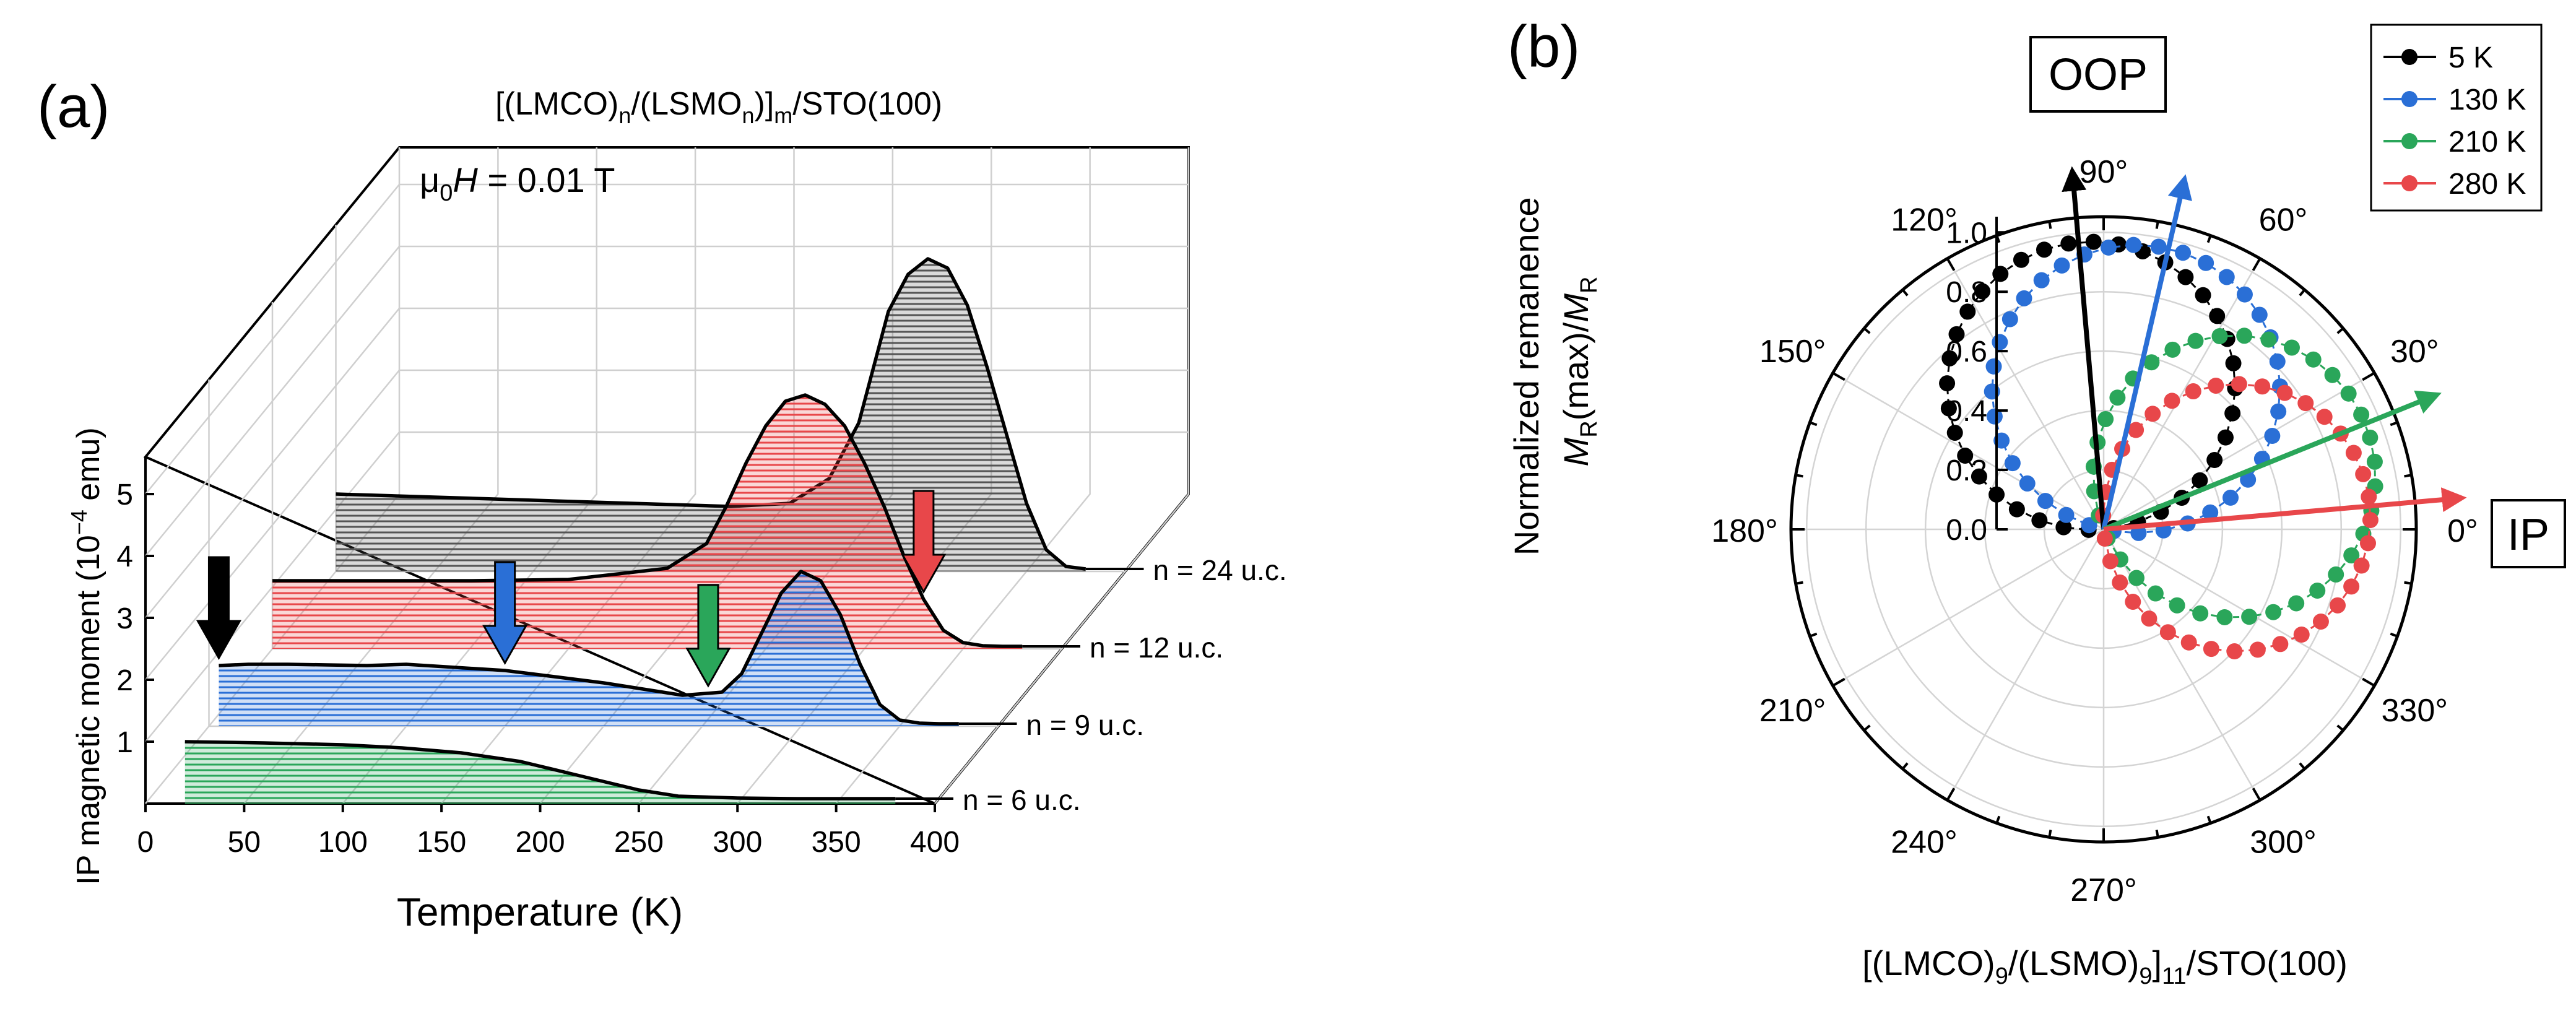  I want to click on series-line, so click(589, 648).